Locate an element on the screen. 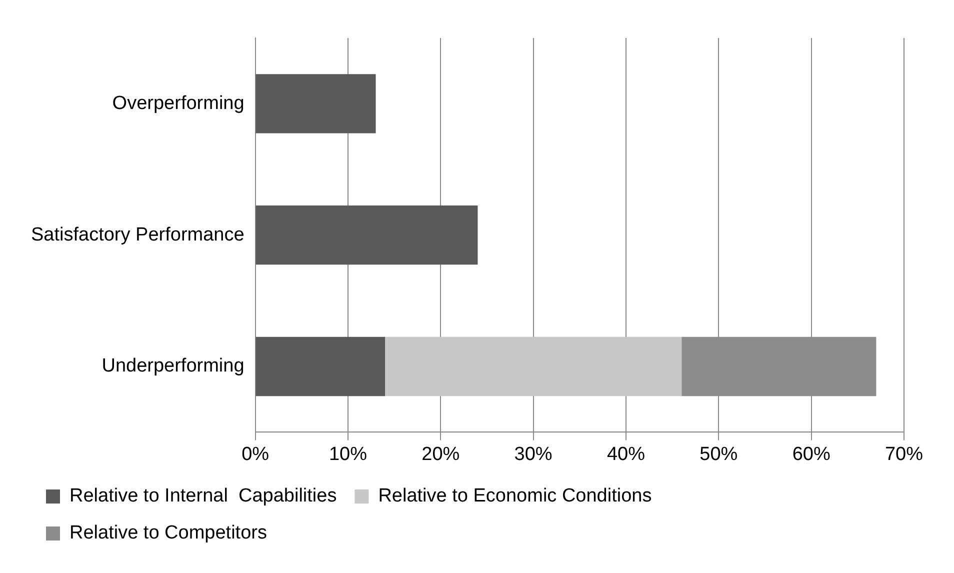 This screenshot has width=954, height=573. x-tick-label: 60% is located at coordinates (811, 454).